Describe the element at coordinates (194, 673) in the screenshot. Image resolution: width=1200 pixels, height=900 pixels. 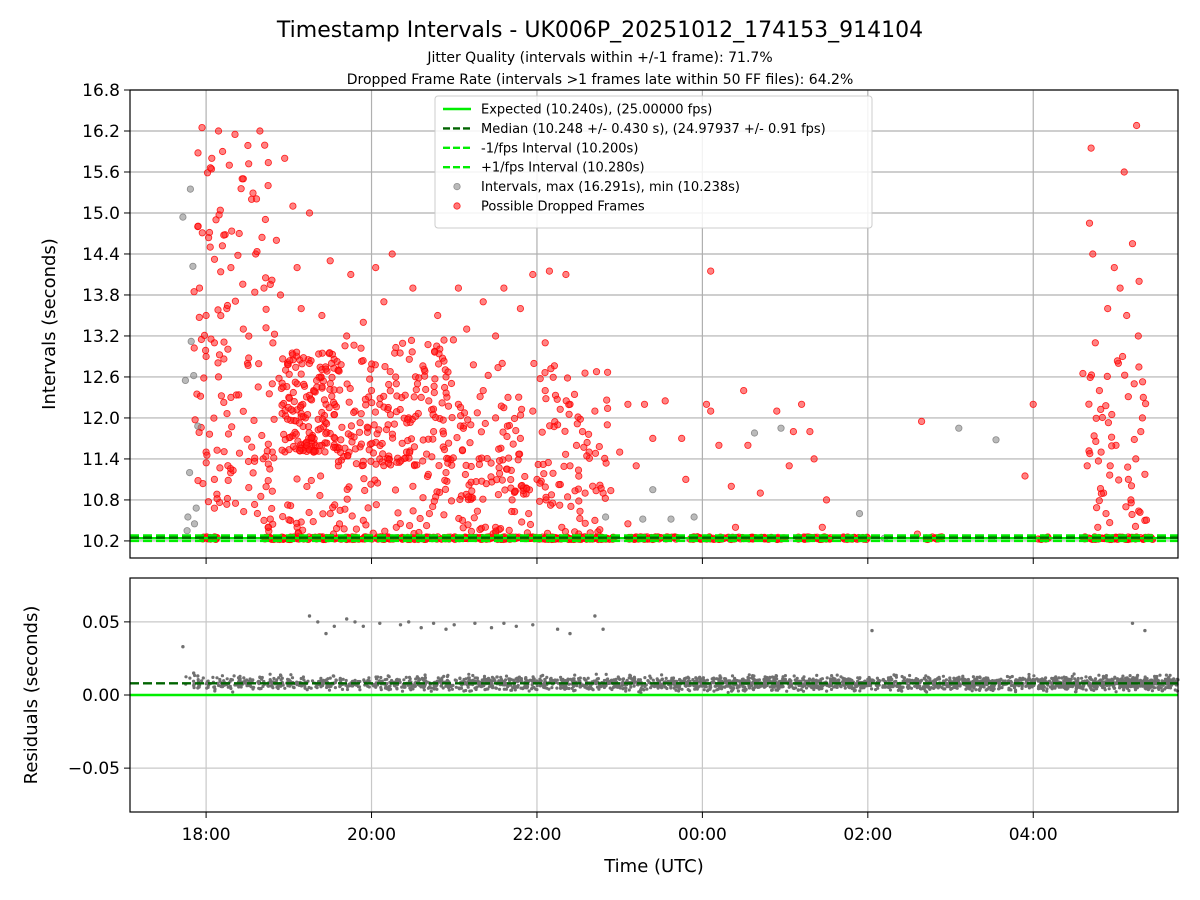
I see `residual-outlier-point` at that location.